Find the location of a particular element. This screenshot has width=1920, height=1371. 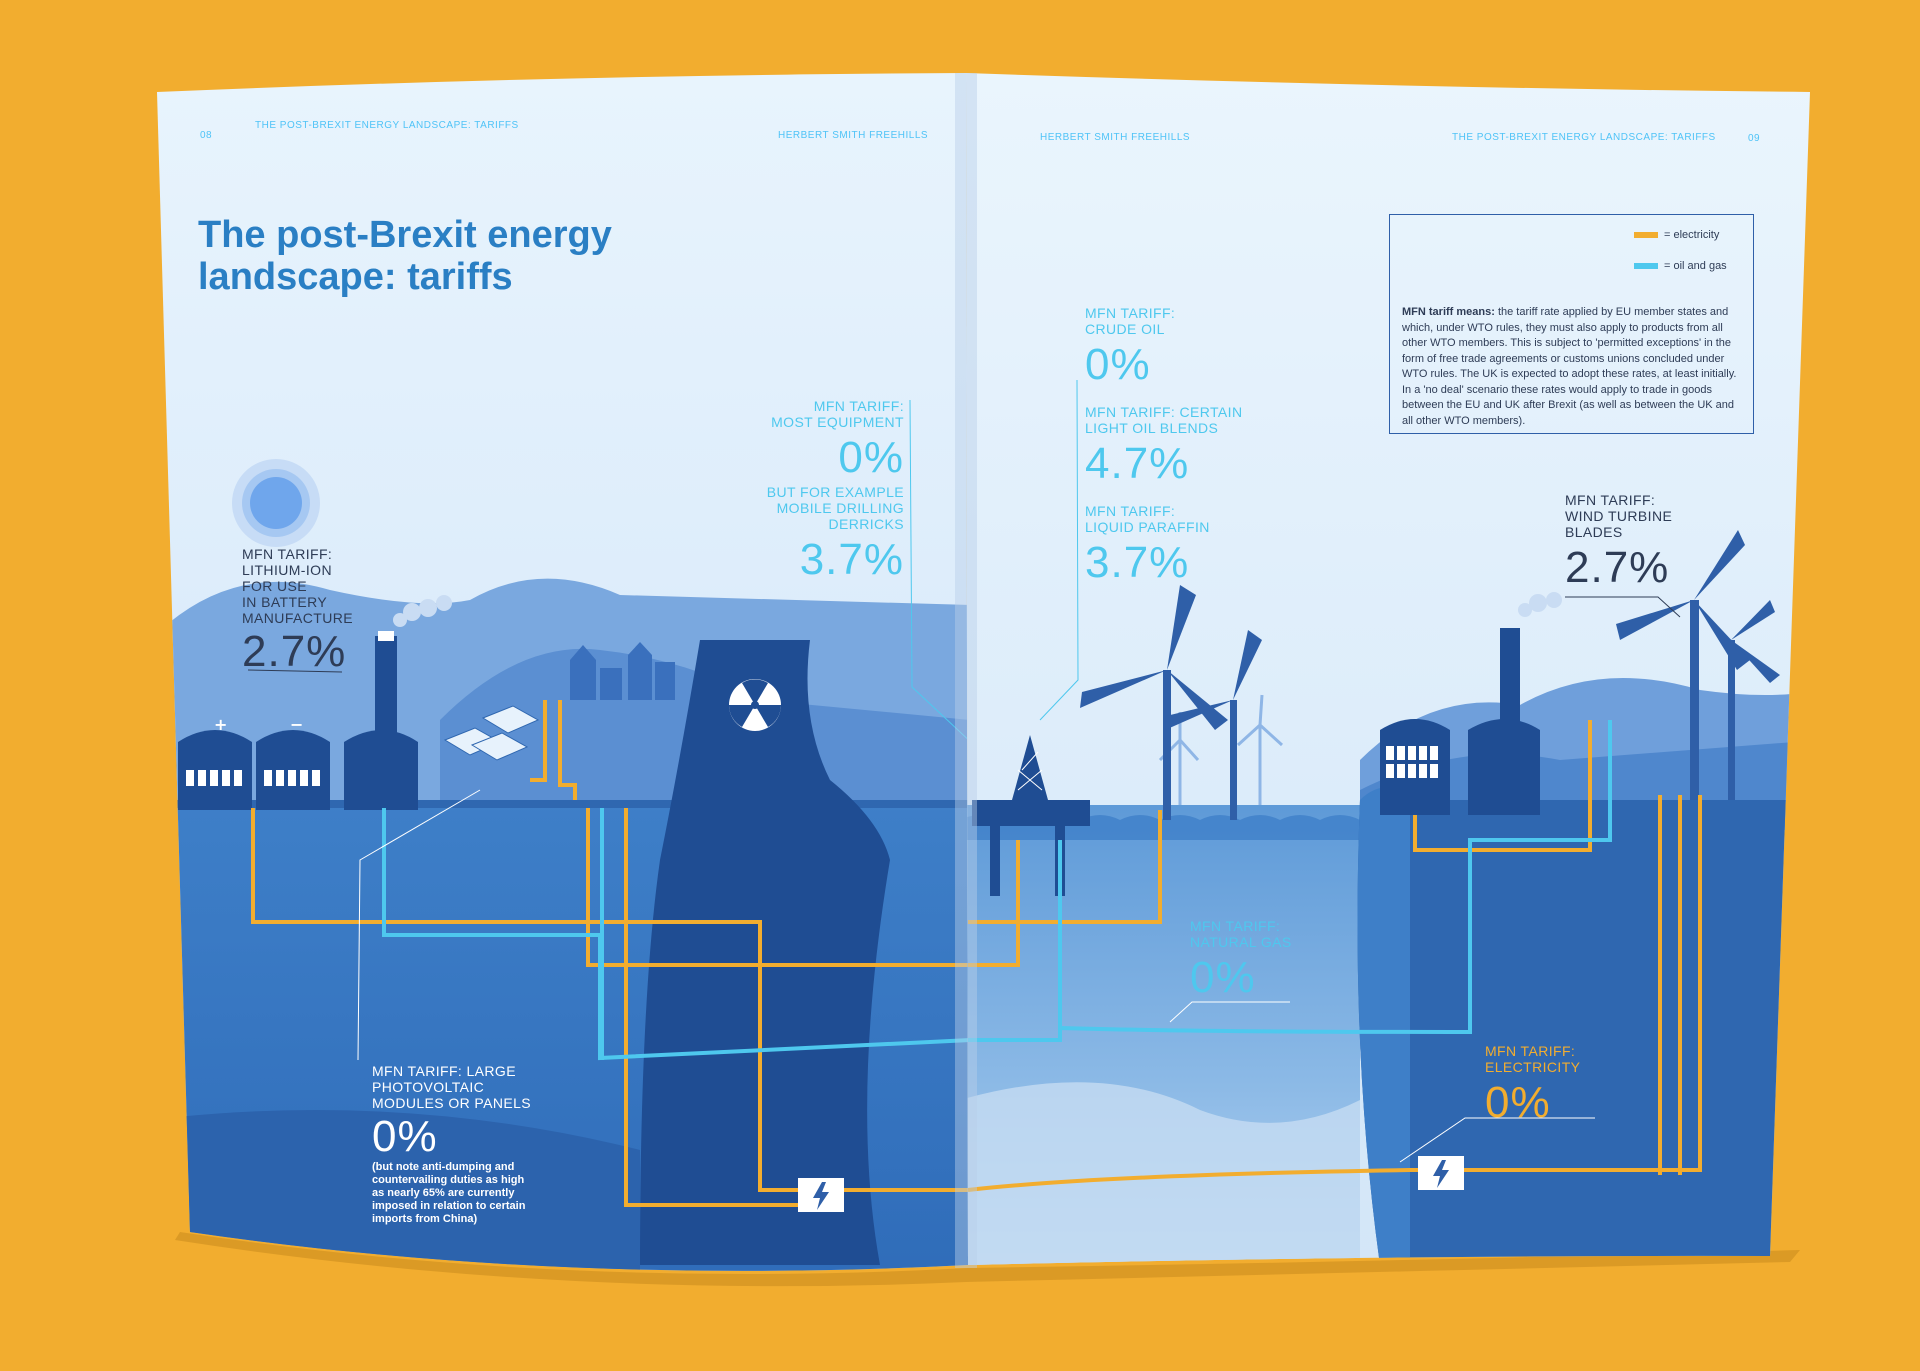

tariff-derricks-label2: MOBILE DRILLING is located at coordinates (840, 508).